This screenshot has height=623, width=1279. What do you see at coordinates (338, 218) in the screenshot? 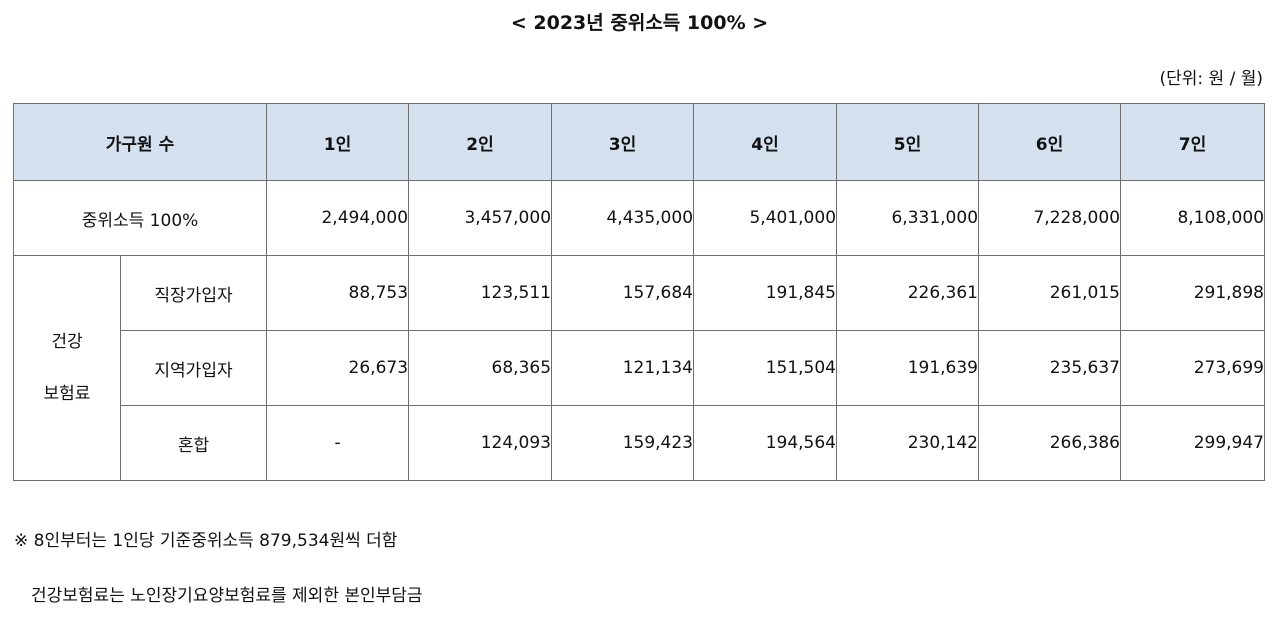
I see `median-income-cell: 2,494,000` at bounding box center [338, 218].